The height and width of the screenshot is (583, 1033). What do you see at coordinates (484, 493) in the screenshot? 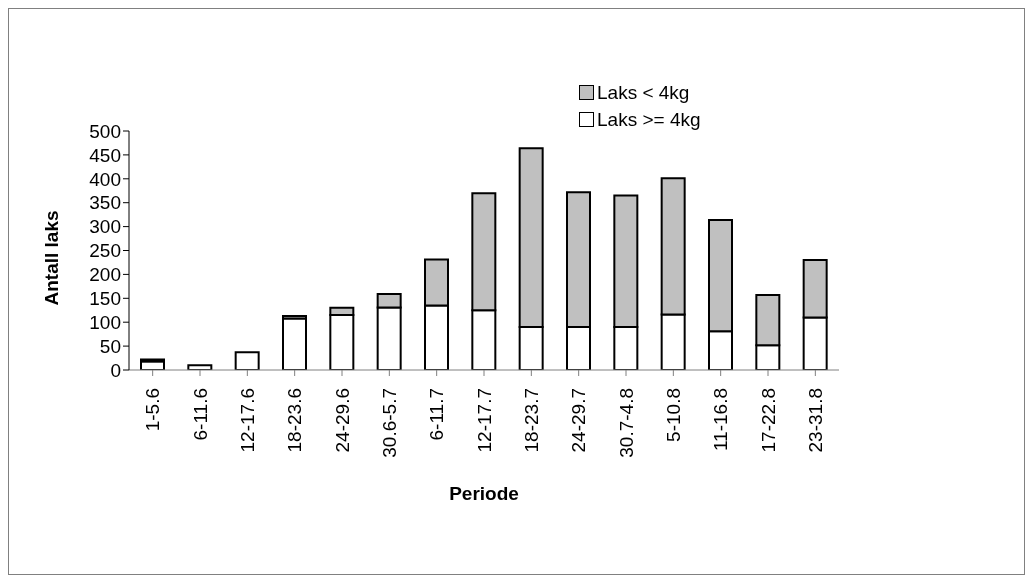
I see `x-axis-title: Periode` at bounding box center [484, 493].